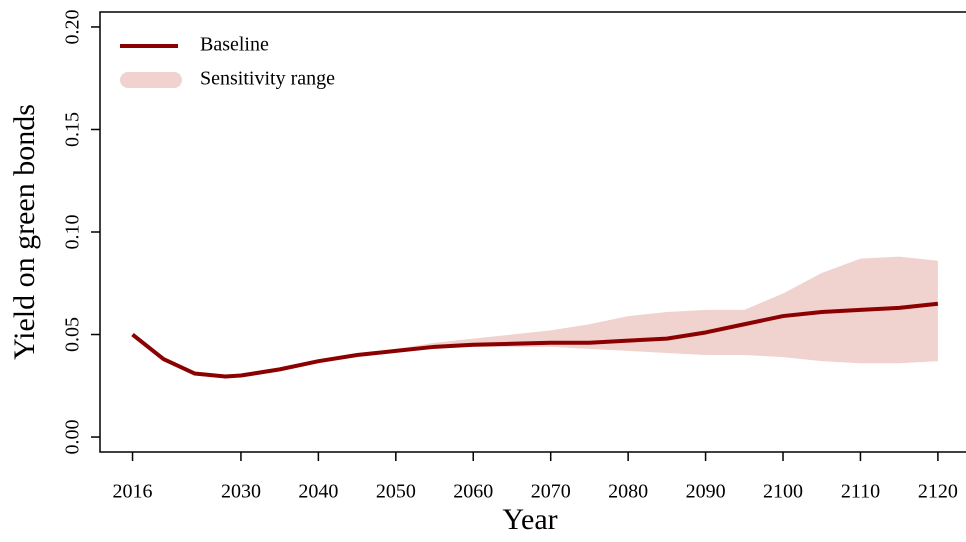 This screenshot has height=542, width=966. Describe the element at coordinates (267, 79) in the screenshot. I see `legend-label: Sensitivity range` at that location.